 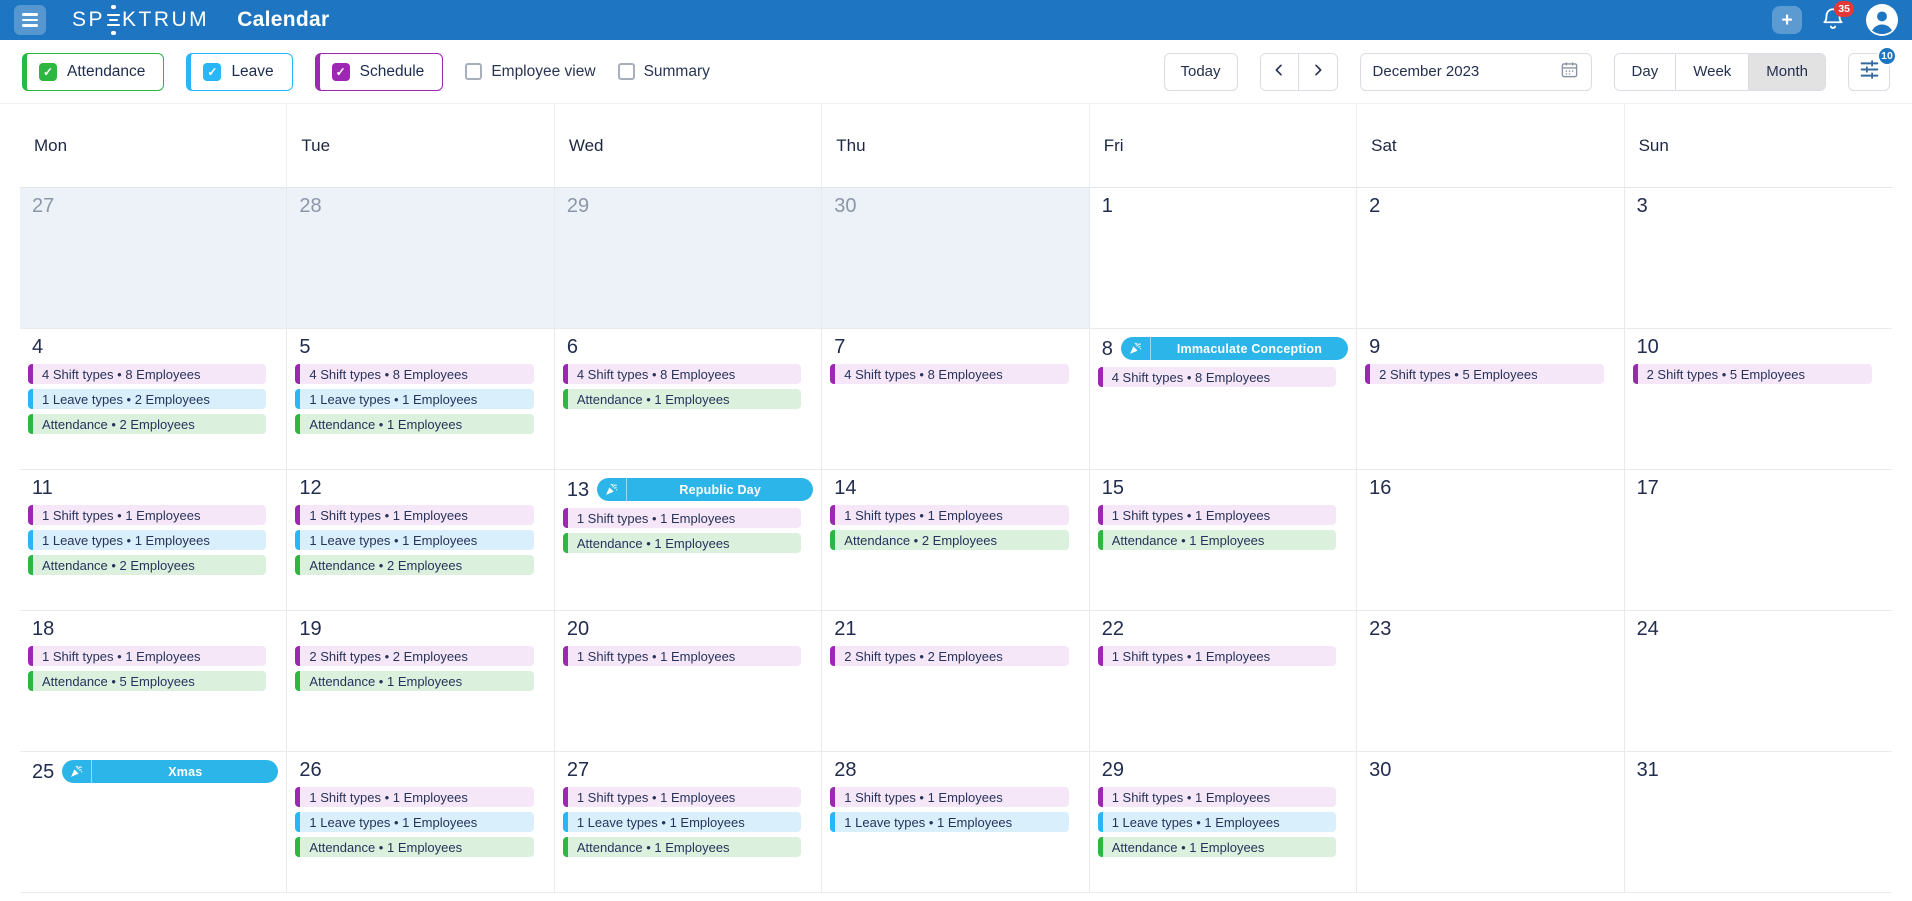 What do you see at coordinates (1835, 19) in the screenshot?
I see `notifications-button: 35` at bounding box center [1835, 19].